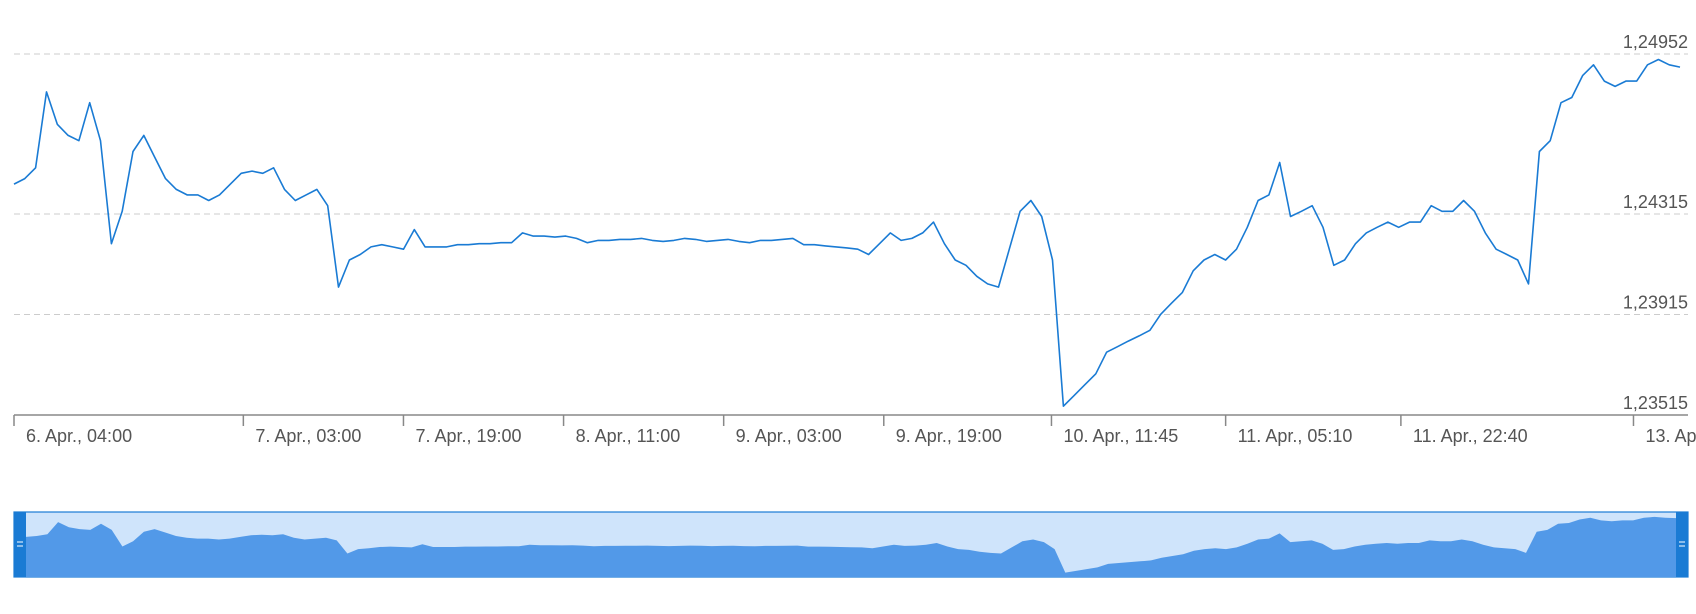  What do you see at coordinates (1682, 544) in the screenshot?
I see `navigator-handle-right` at bounding box center [1682, 544].